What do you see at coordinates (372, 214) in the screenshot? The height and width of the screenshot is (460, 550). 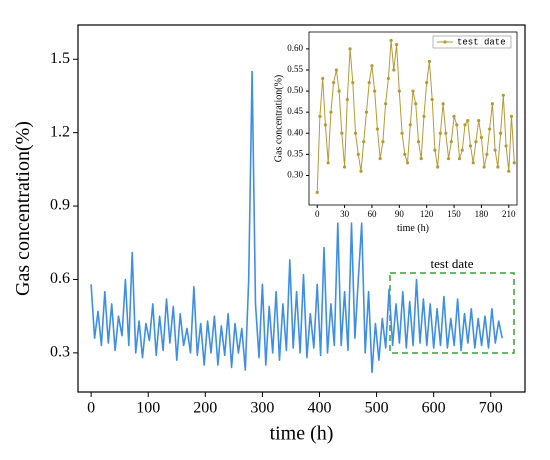 I see `x-tick-label: 60` at bounding box center [372, 214].